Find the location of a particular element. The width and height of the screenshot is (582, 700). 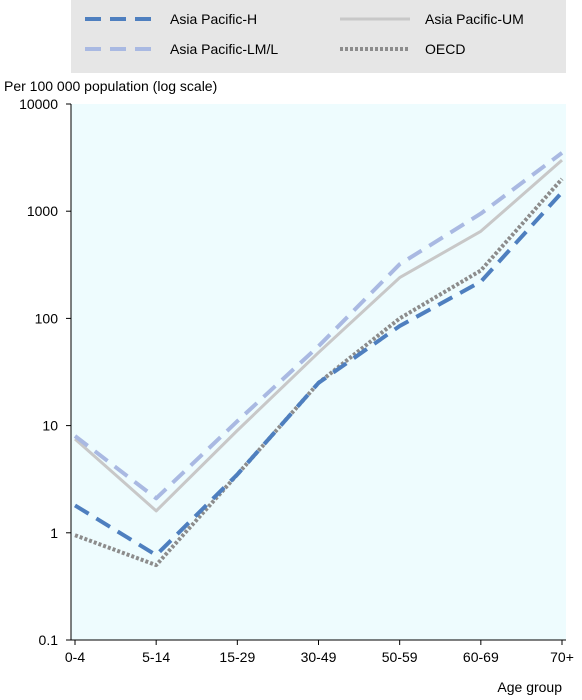

legend-box is located at coordinates (318, 36).